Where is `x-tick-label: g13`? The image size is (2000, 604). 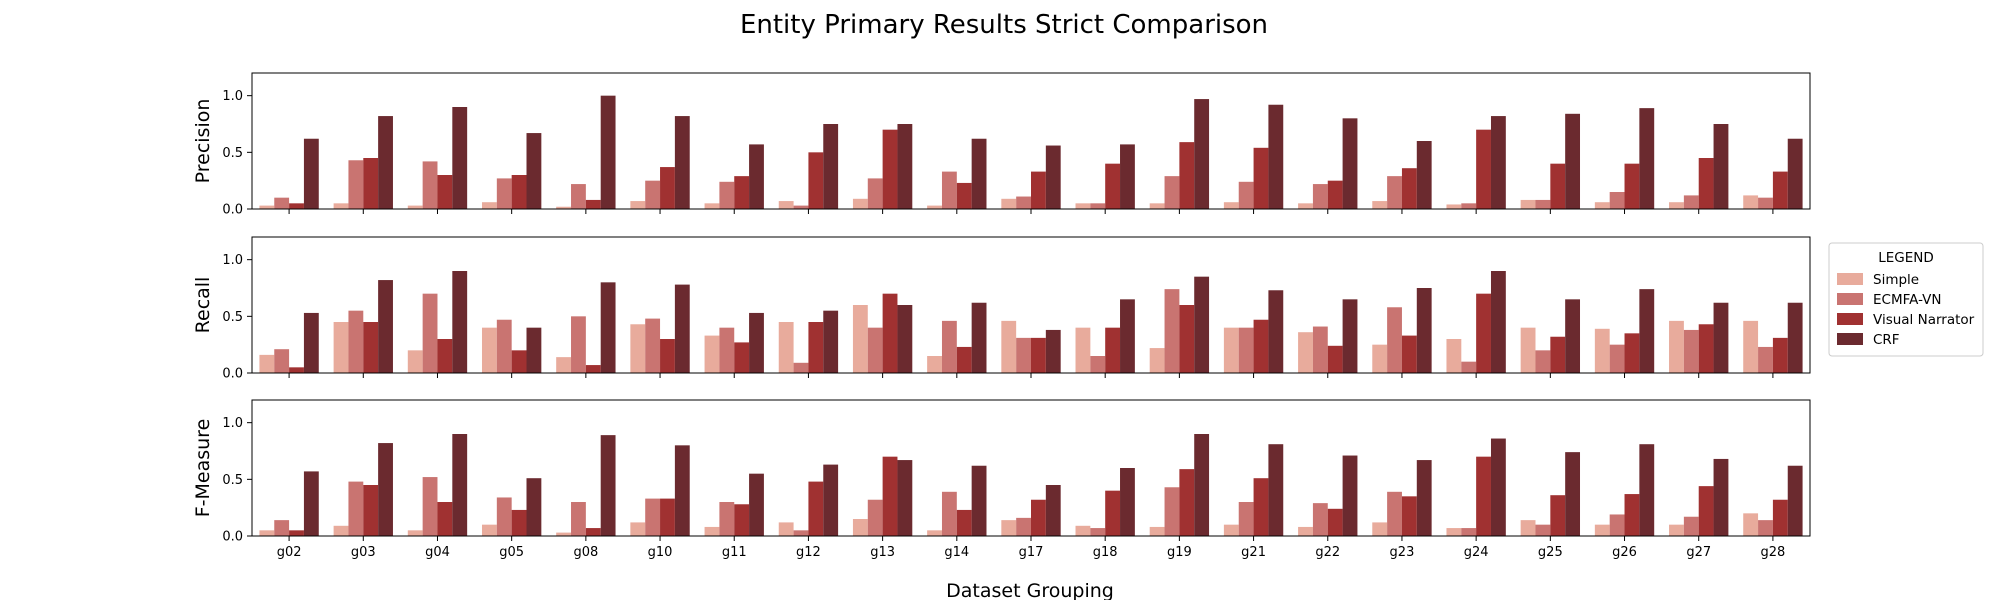 x-tick-label: g13 is located at coordinates (882, 552).